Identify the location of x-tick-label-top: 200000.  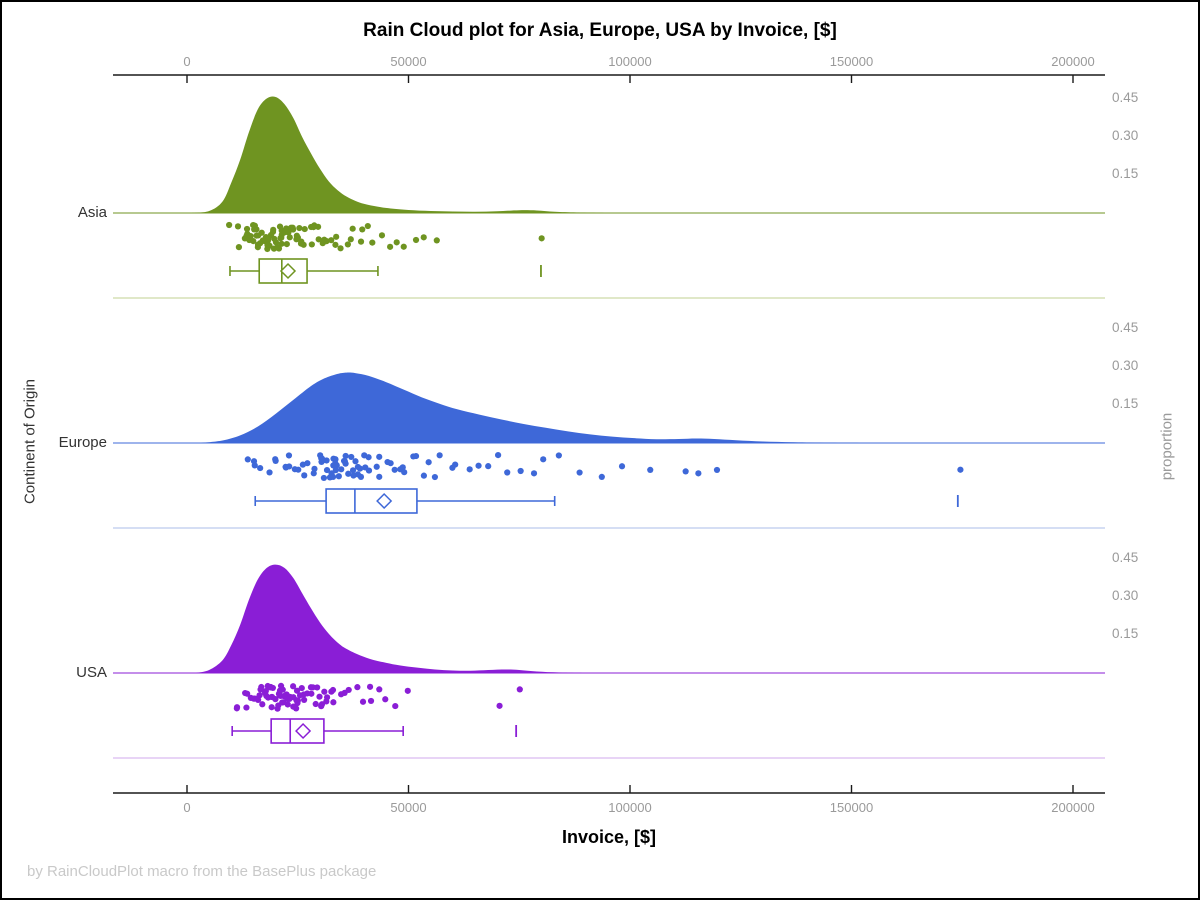
(1073, 61).